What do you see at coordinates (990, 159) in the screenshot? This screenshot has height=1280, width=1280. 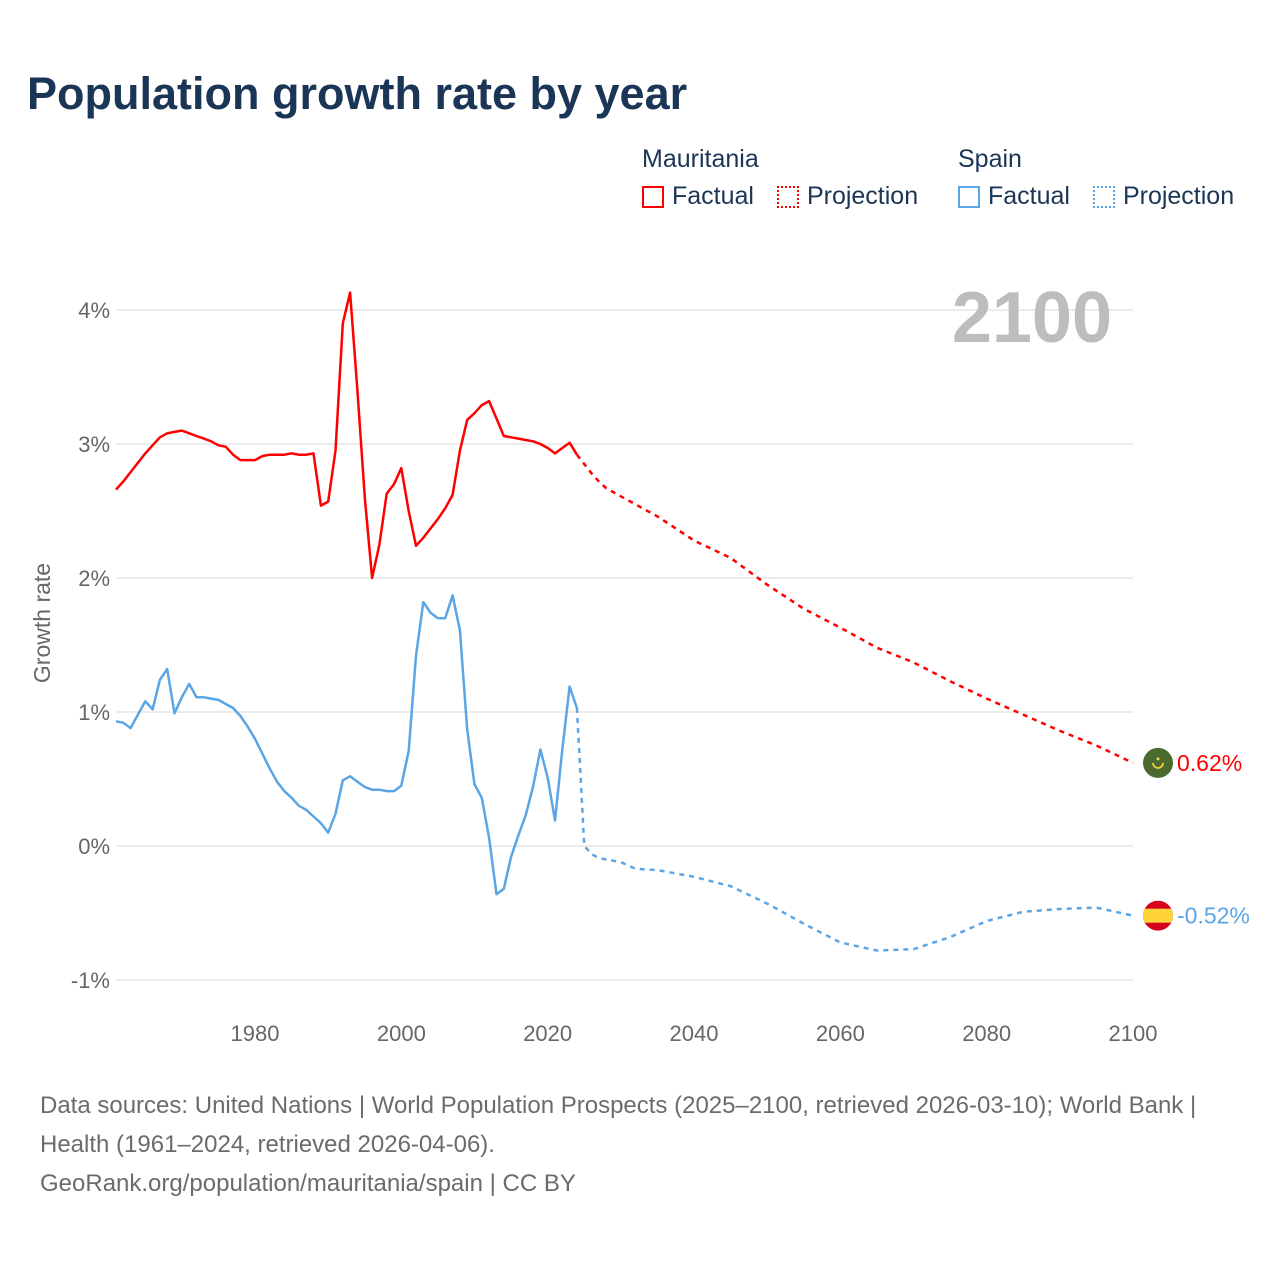 I see `legend-country-label: Spain` at bounding box center [990, 159].